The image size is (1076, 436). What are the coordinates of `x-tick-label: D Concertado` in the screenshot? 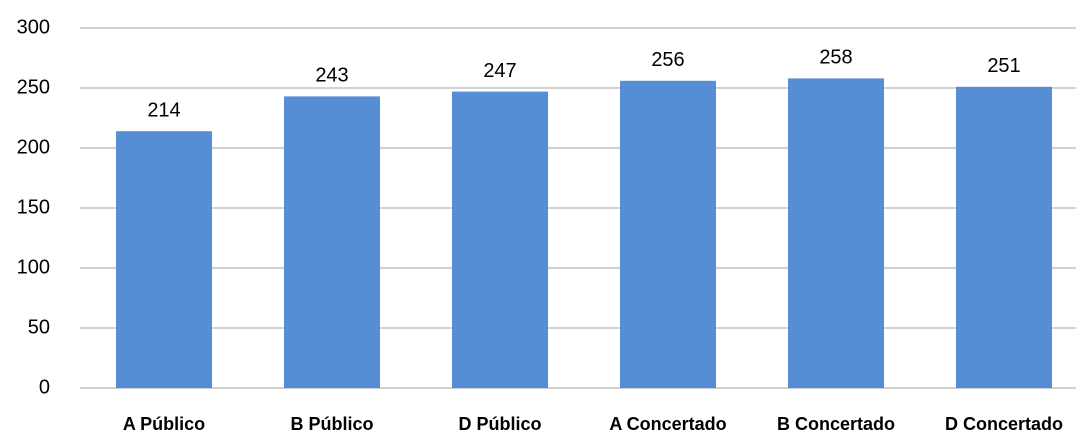 It's located at (1004, 424).